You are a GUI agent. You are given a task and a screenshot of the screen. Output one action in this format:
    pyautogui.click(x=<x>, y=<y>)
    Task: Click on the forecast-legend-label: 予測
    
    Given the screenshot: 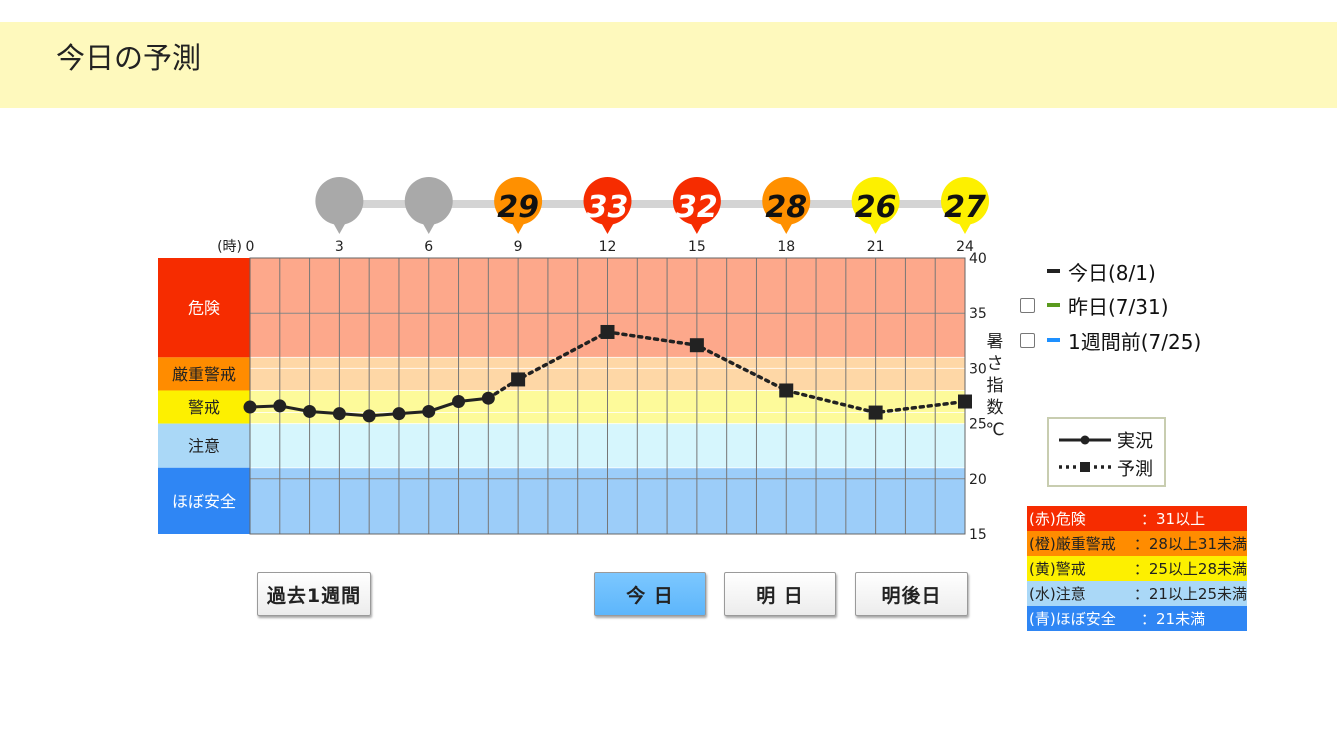 What is the action you would take?
    pyautogui.click(x=1135, y=469)
    